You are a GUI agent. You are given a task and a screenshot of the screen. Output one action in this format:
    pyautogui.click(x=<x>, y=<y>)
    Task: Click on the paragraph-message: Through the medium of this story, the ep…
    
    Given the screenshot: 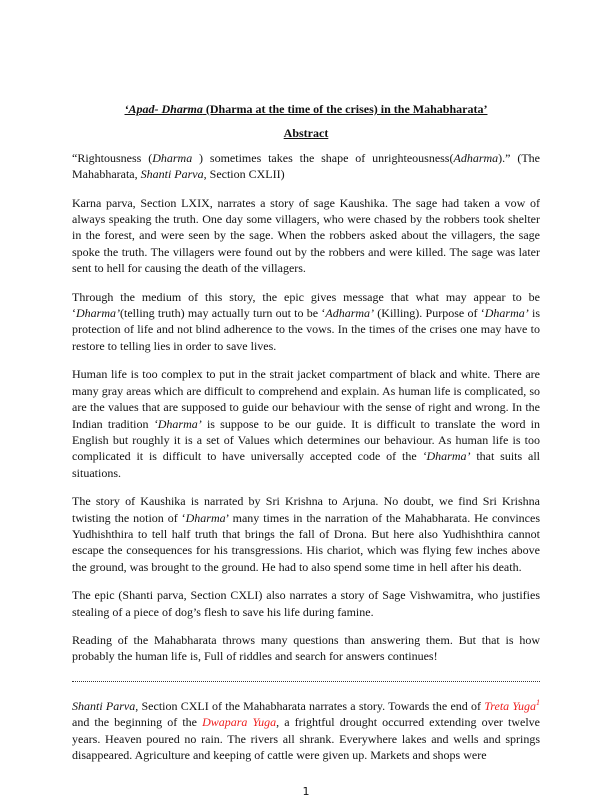 What is the action you would take?
    pyautogui.click(x=306, y=322)
    